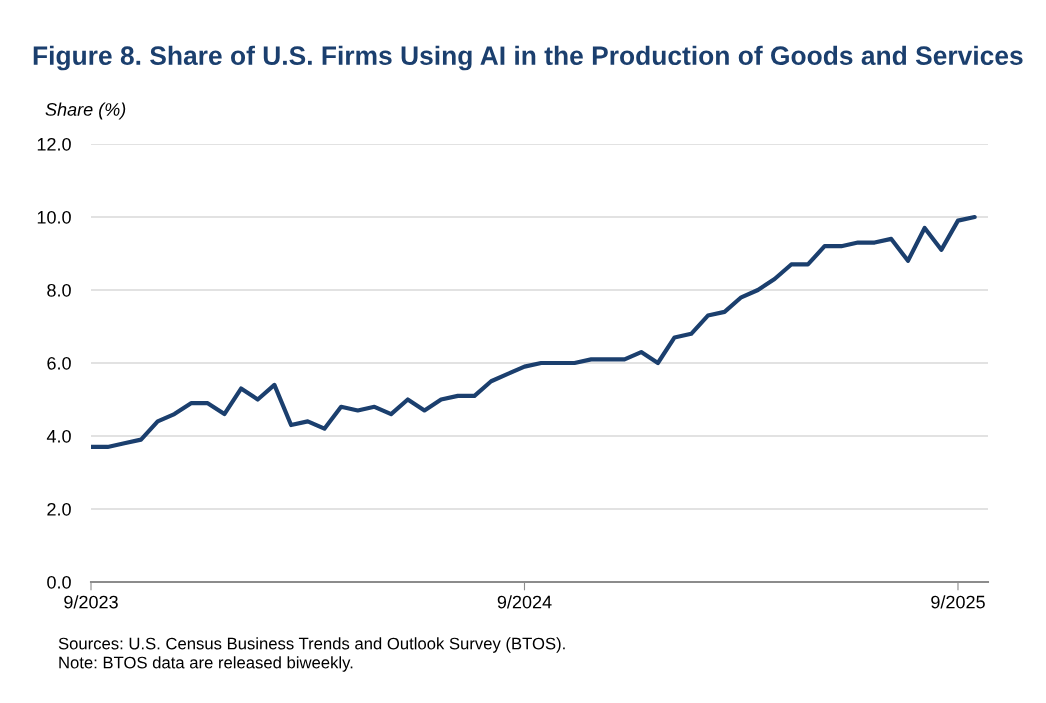 This screenshot has height=703, width=1046. What do you see at coordinates (91, 602) in the screenshot?
I see `x-tick-label: 9/2023` at bounding box center [91, 602].